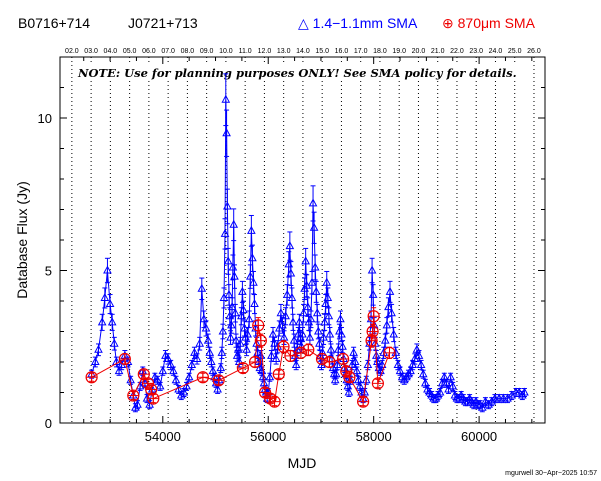  Describe the element at coordinates (111, 51) in the screenshot. I see `top-tick-label: 04.0` at that location.